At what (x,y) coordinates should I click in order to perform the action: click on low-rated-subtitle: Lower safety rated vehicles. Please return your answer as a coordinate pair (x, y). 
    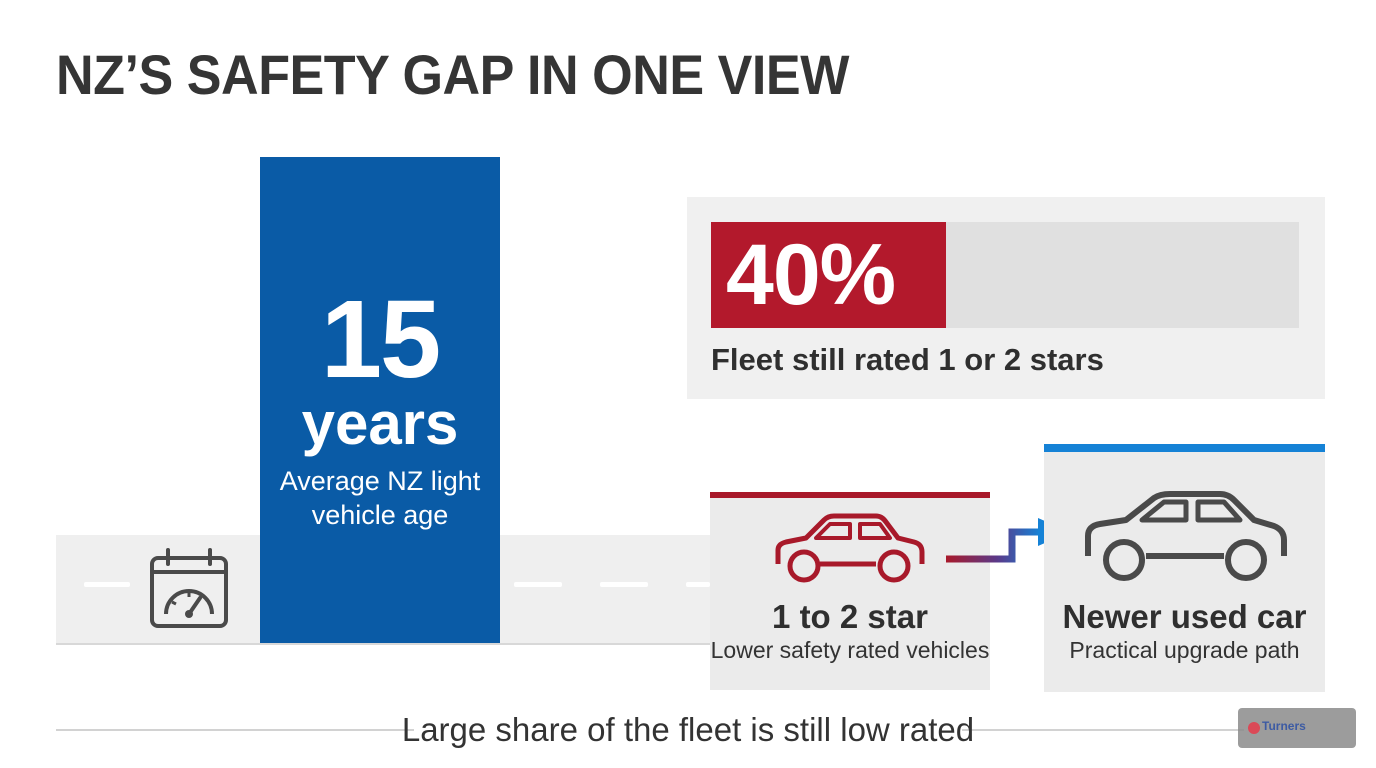
    Looking at the image, I should click on (850, 650).